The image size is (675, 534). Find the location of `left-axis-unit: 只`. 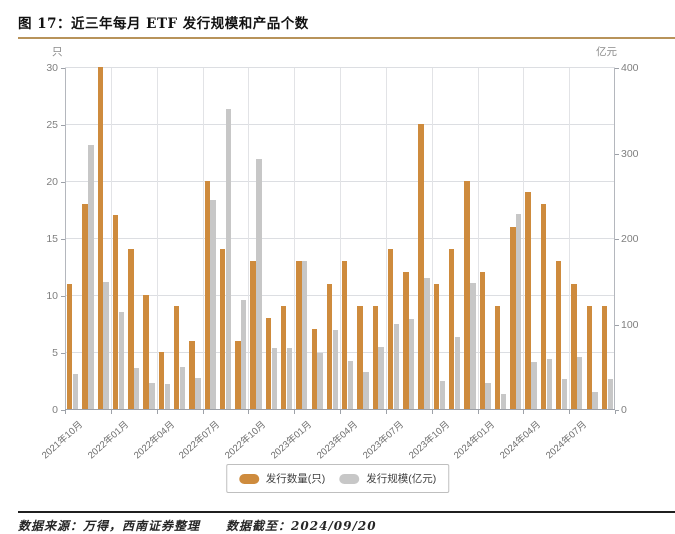

left-axis-unit: 只 is located at coordinates (57, 52).